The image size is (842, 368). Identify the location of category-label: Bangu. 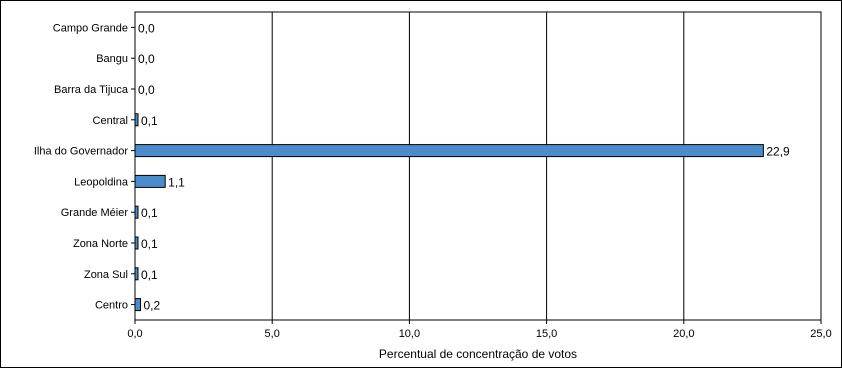
(112, 59).